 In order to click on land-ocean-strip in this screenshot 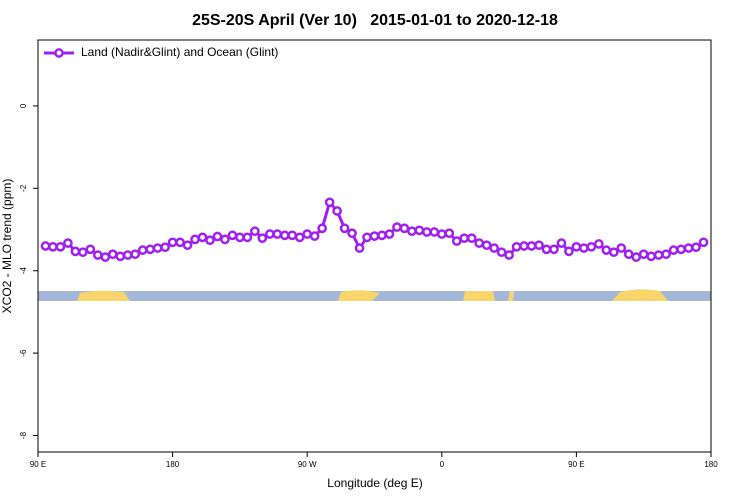, I will do `click(374, 295)`.